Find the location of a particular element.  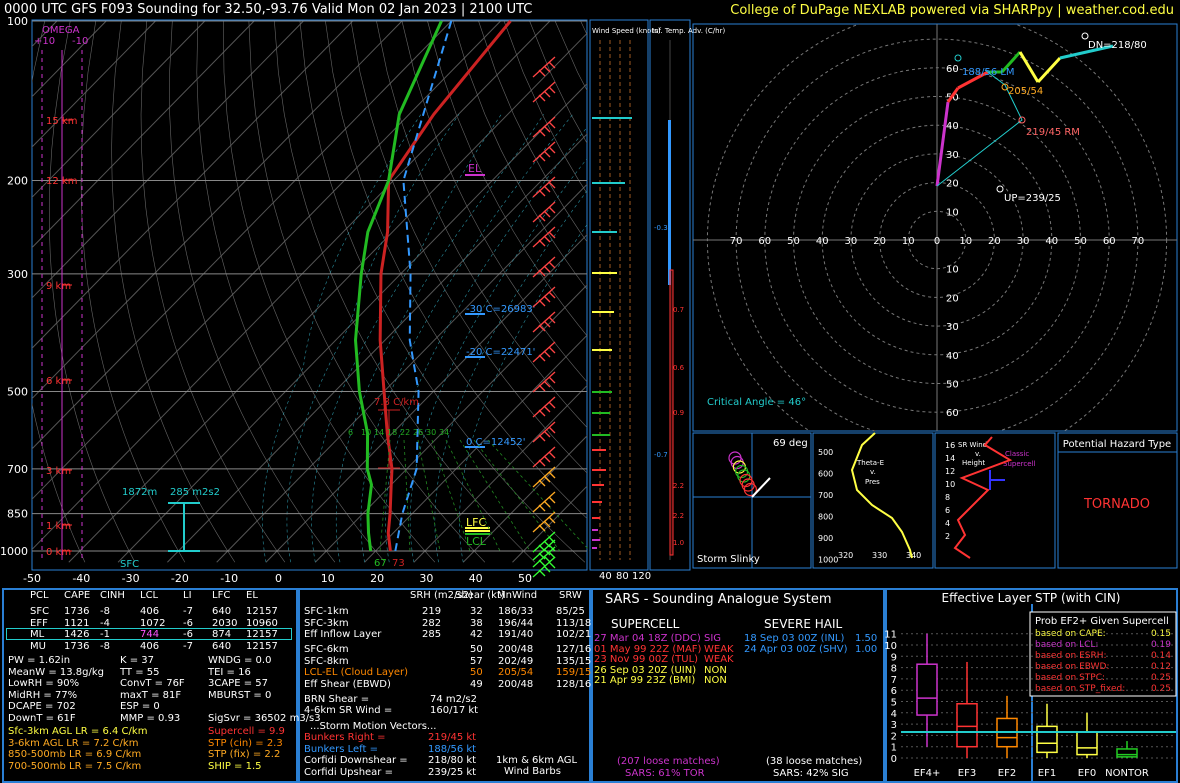

hodo-x-tick: 10 is located at coordinates (965, 241).